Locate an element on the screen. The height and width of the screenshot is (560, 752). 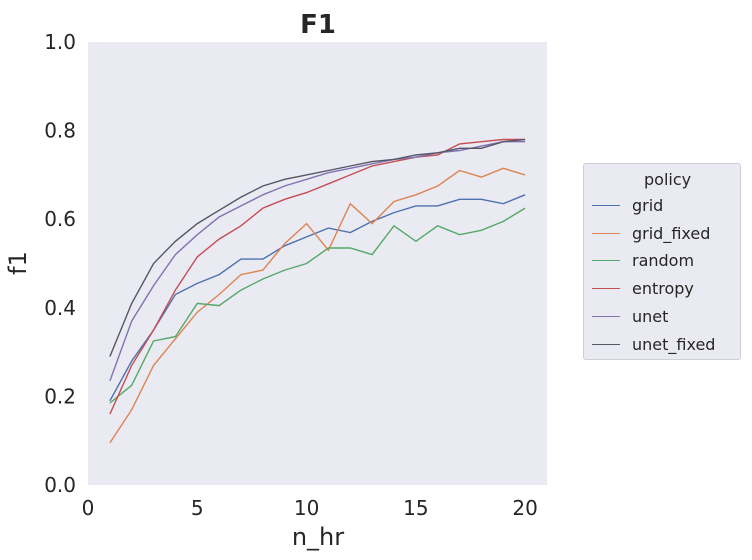
y-tick-label: 0.0 is located at coordinates (60, 485).